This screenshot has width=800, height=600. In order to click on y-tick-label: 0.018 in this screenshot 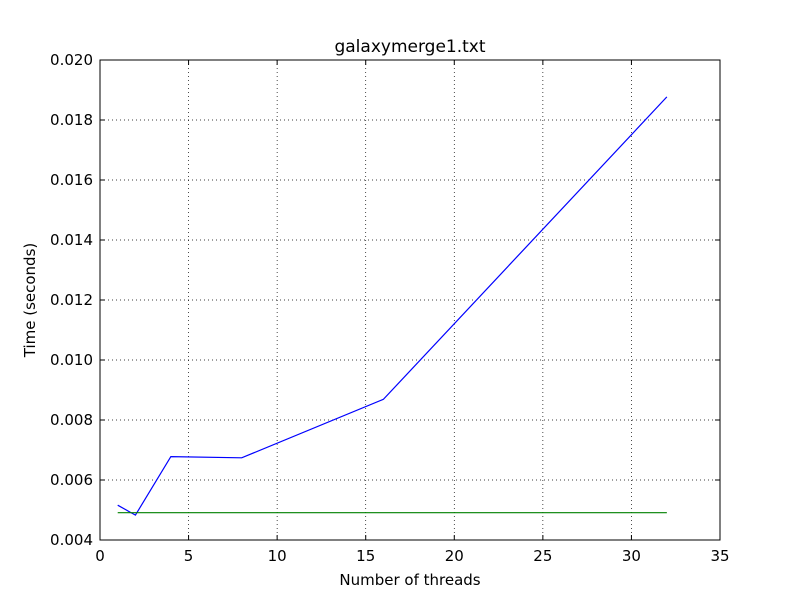, I will do `click(71, 120)`.